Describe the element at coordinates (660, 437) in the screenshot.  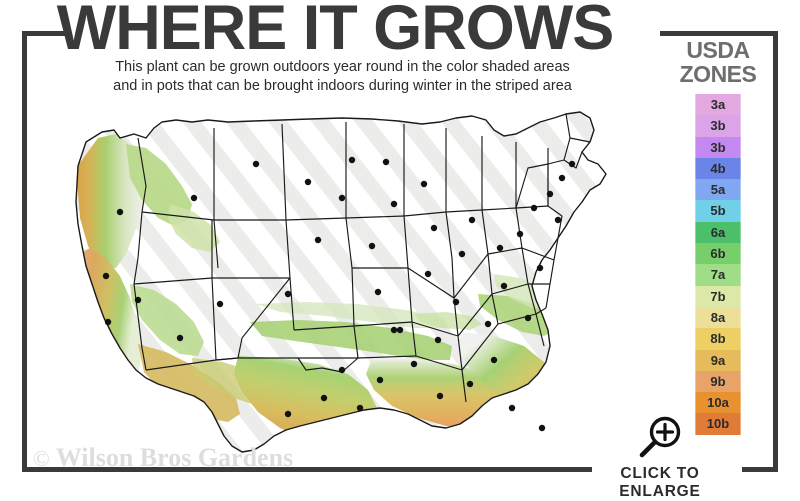
I see `magnifier-plus-icon` at that location.